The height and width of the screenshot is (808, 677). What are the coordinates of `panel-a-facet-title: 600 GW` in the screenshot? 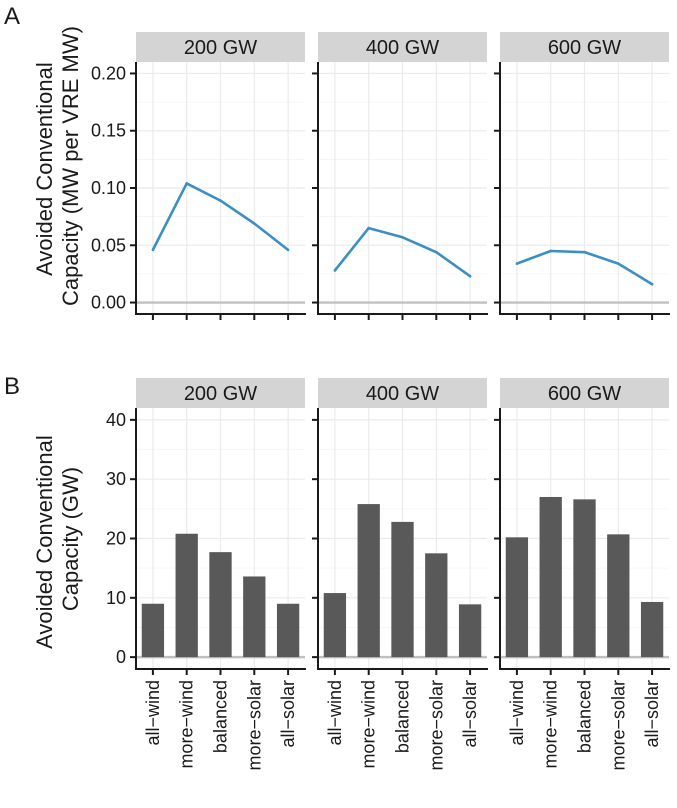 It's located at (584, 48).